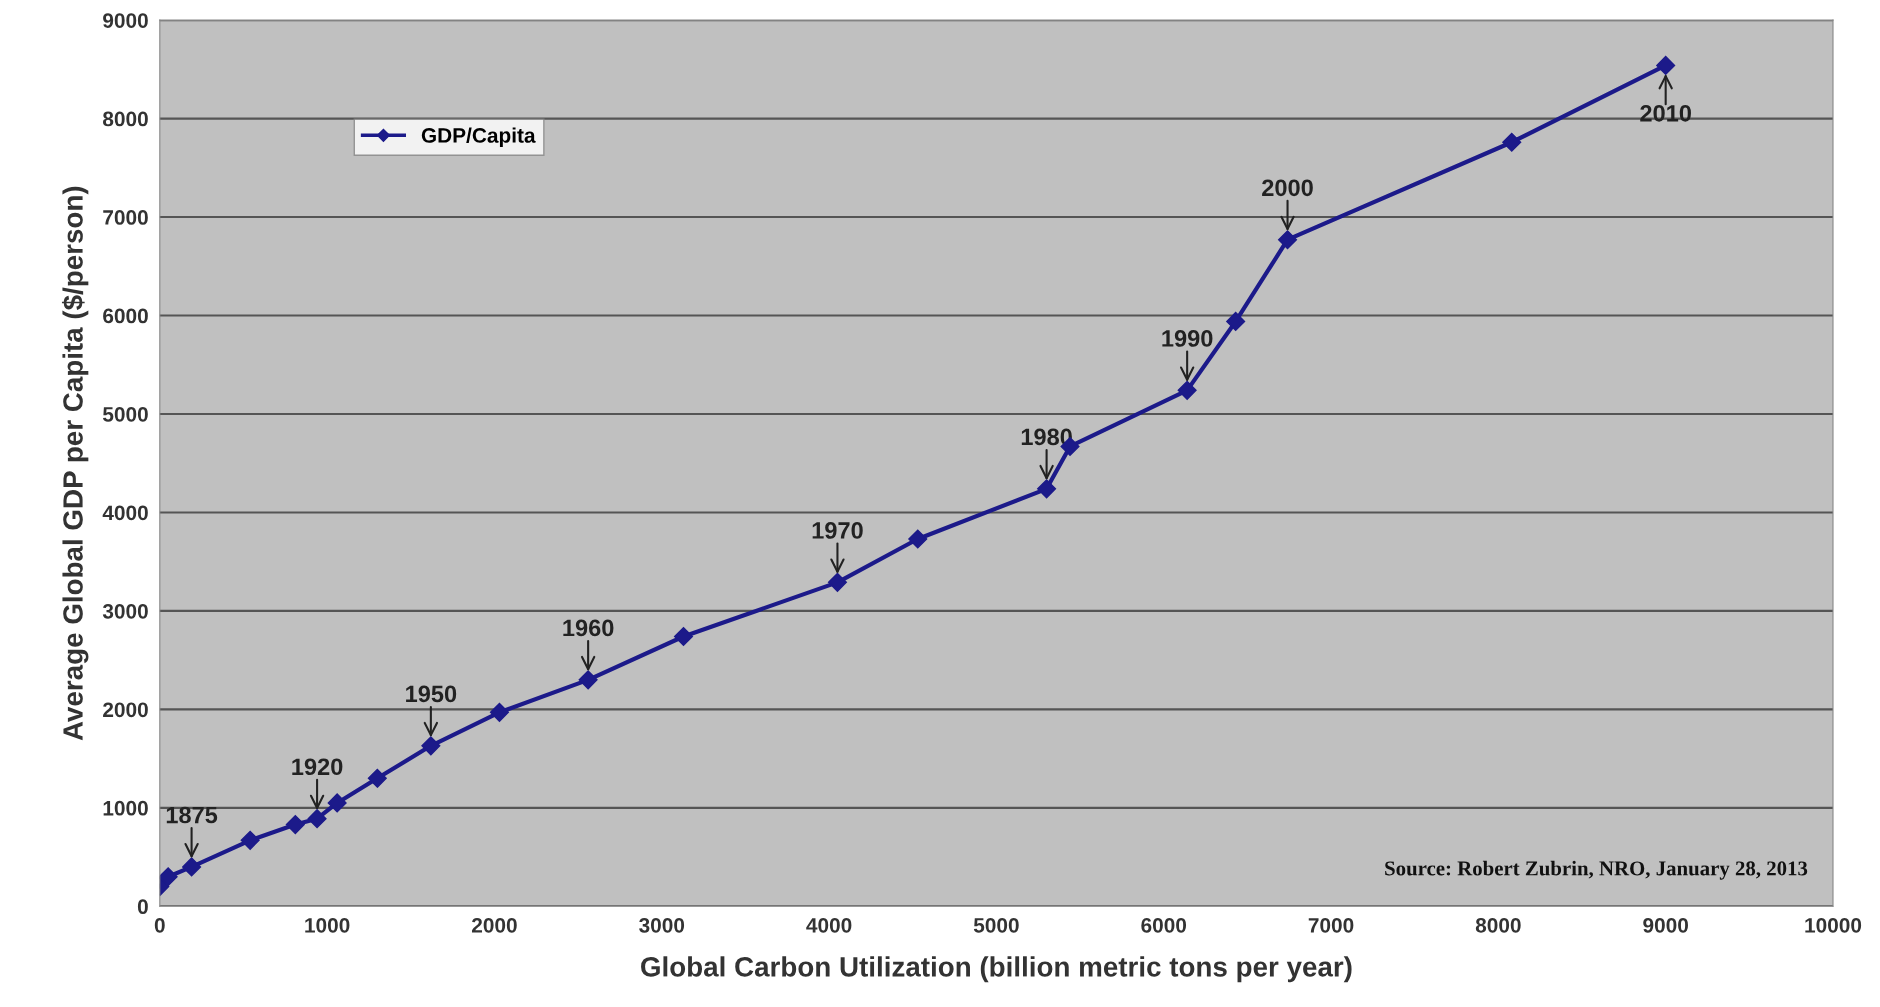 This screenshot has height=1007, width=1880. I want to click on y-tick-label: 6000, so click(125, 316).